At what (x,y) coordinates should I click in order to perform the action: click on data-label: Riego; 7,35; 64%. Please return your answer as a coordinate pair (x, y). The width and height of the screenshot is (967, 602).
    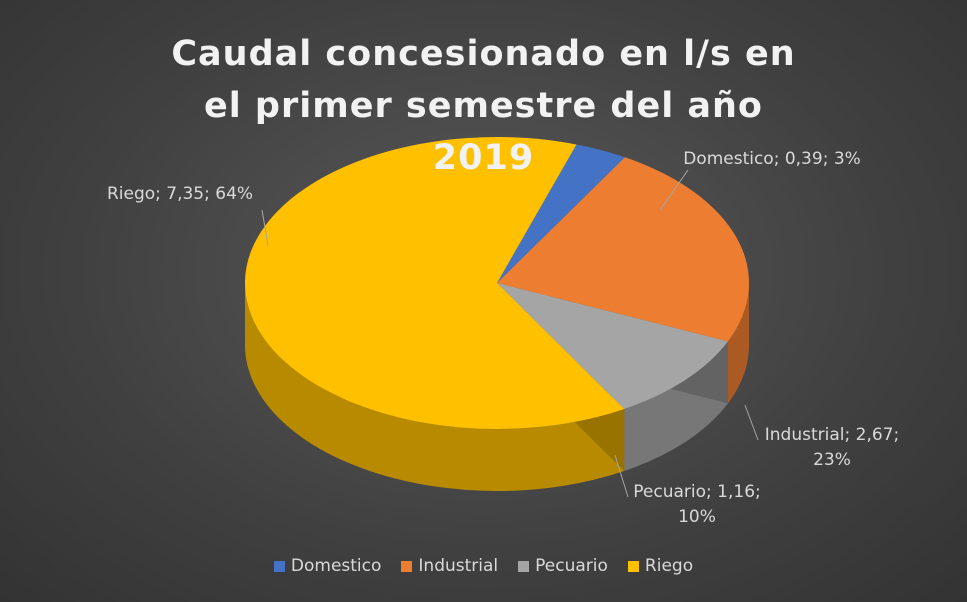
    Looking at the image, I should click on (180, 194).